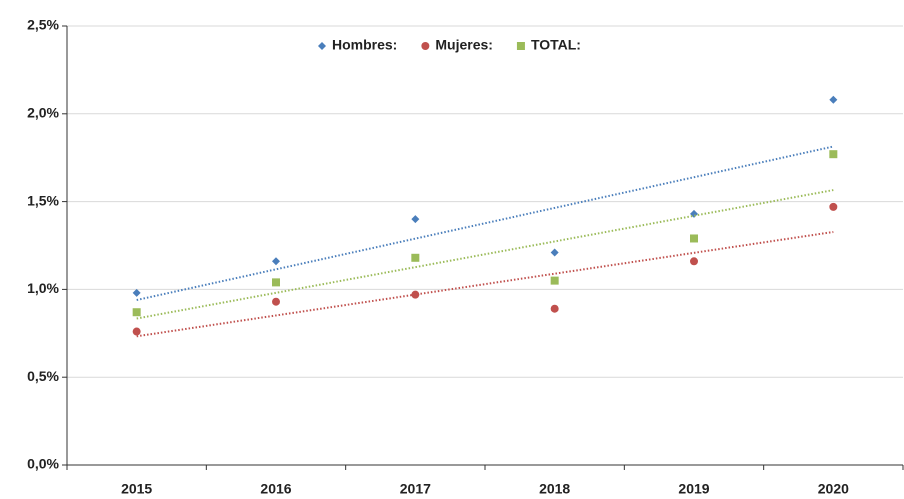 The width and height of the screenshot is (904, 499). What do you see at coordinates (43, 464) in the screenshot?
I see `y-tick-label: 0,0%` at bounding box center [43, 464].